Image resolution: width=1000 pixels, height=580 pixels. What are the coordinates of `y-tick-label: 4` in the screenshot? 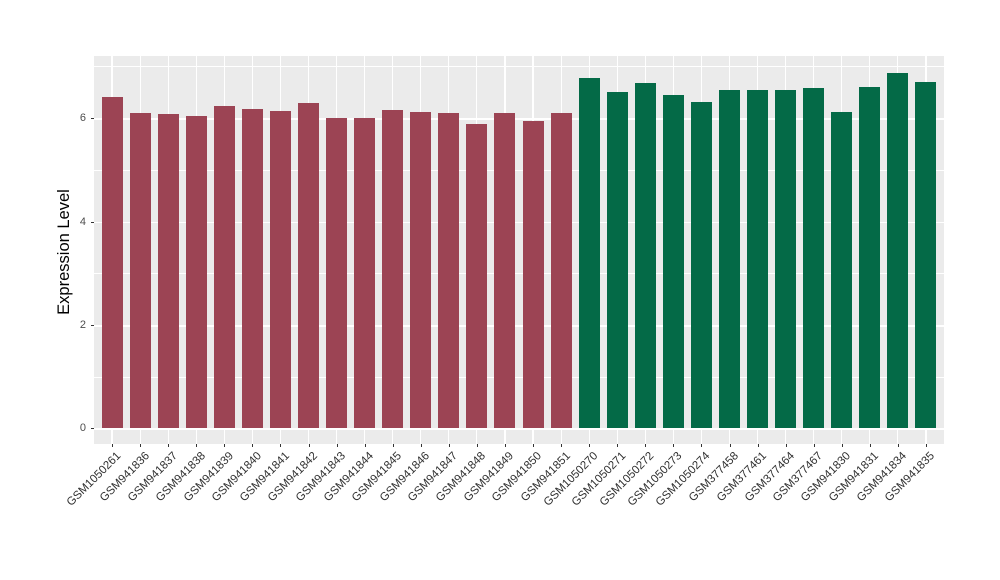 It's located at (82, 221).